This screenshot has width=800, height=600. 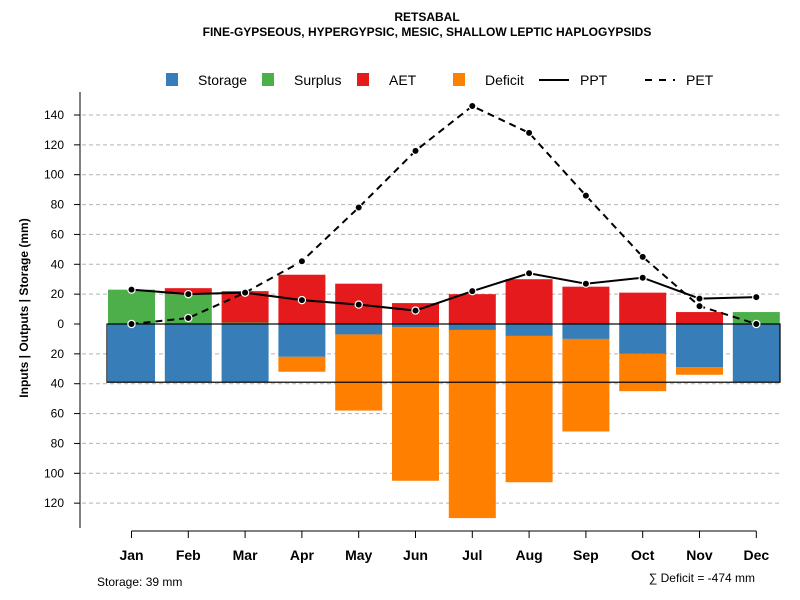 I want to click on month-label: Feb, so click(x=188, y=555).